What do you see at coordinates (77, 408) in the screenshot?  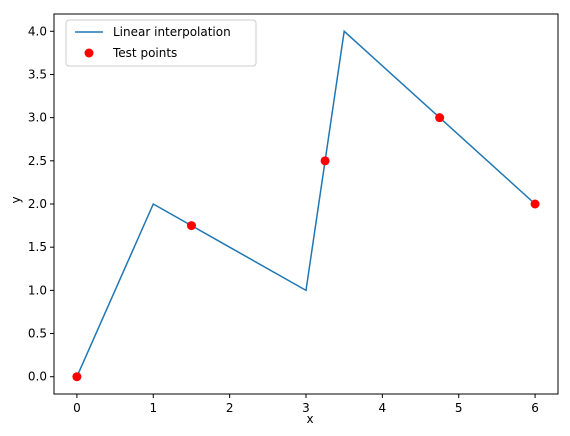 I see `x-tick-label: 0` at bounding box center [77, 408].